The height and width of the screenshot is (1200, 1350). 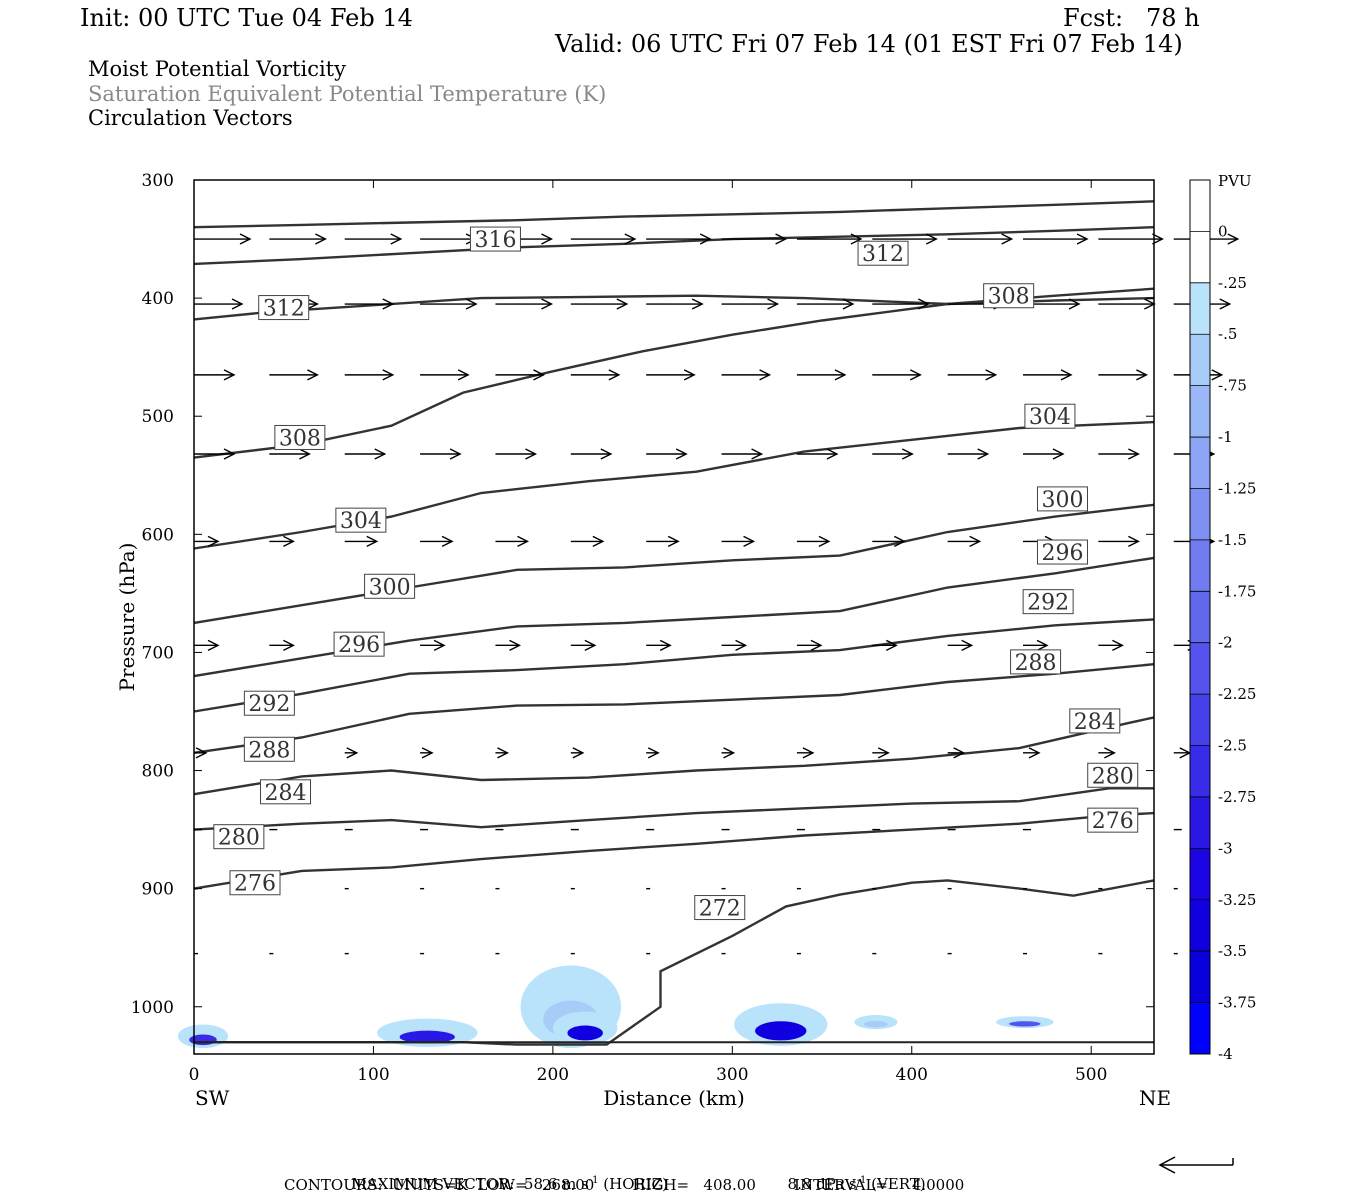 What do you see at coordinates (912, 1075) in the screenshot?
I see `x-tick-label: 400` at bounding box center [912, 1075].